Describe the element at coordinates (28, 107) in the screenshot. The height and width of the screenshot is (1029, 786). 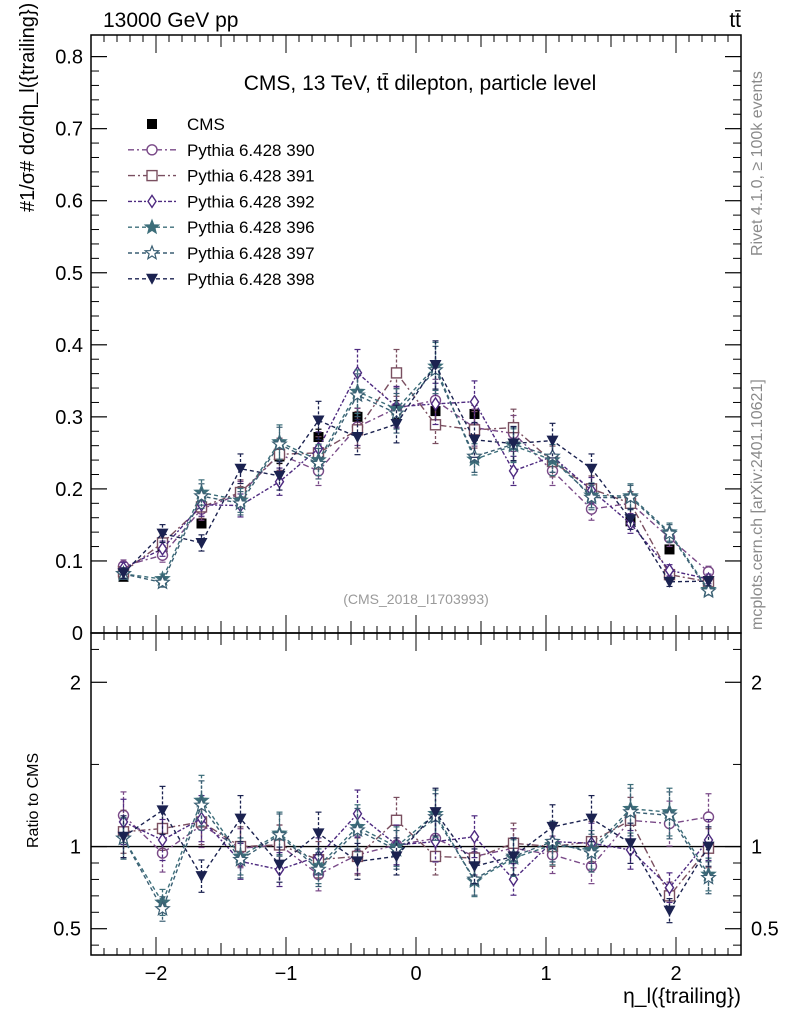
I see `main-y-axis-label: #1/σ# dσ/dη_l({trailing})` at that location.